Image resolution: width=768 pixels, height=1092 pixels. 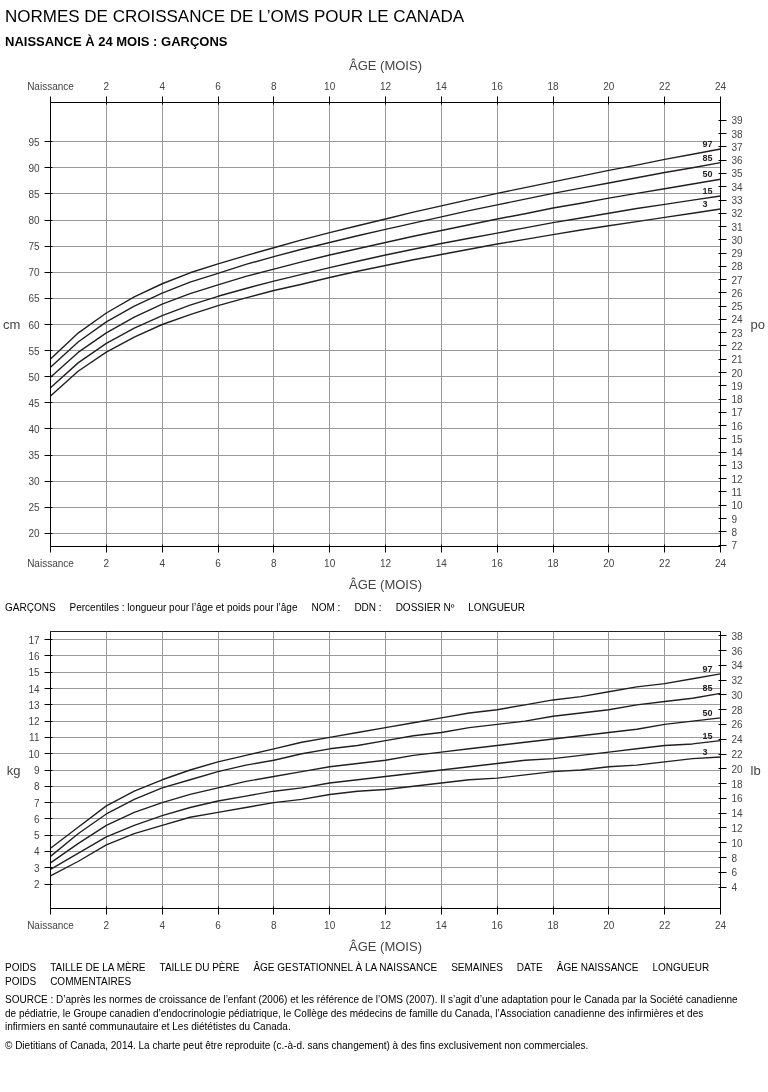 I want to click on x2-tick-label: 20, so click(x=609, y=563).